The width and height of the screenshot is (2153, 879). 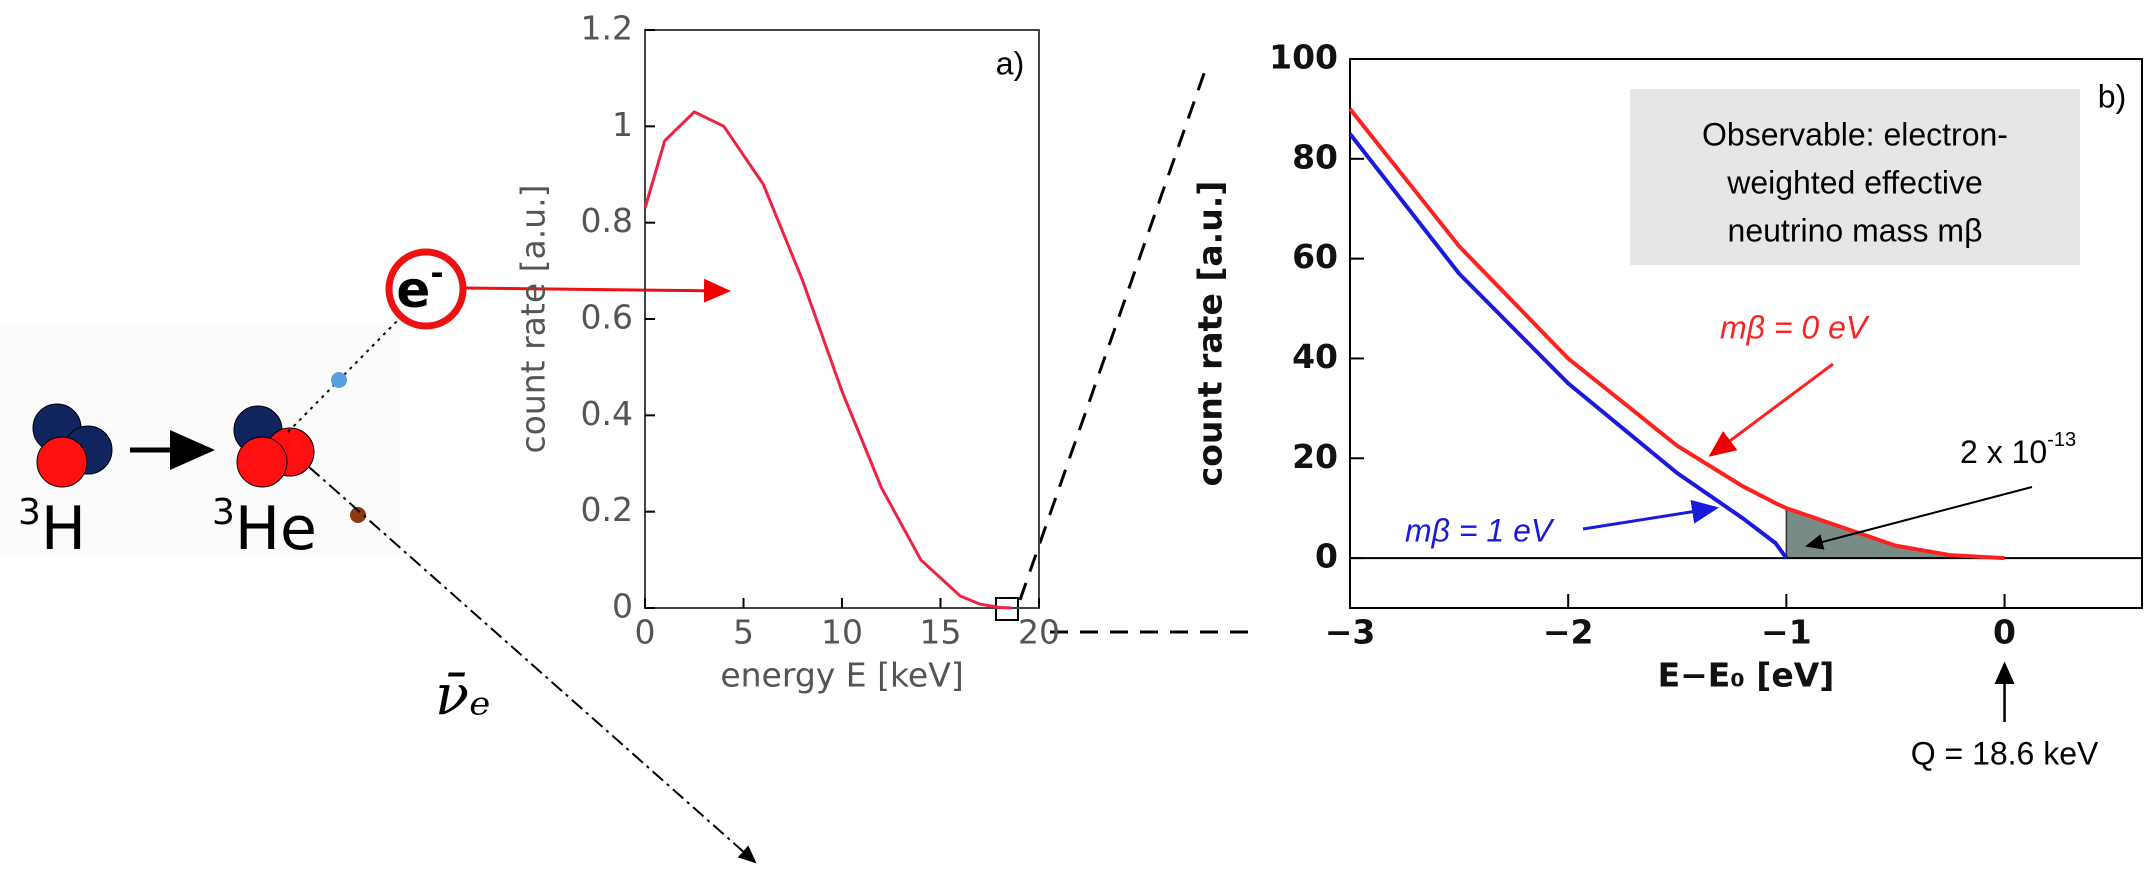 What do you see at coordinates (607, 317) in the screenshot?
I see `y-tick-label: 0.6` at bounding box center [607, 317].